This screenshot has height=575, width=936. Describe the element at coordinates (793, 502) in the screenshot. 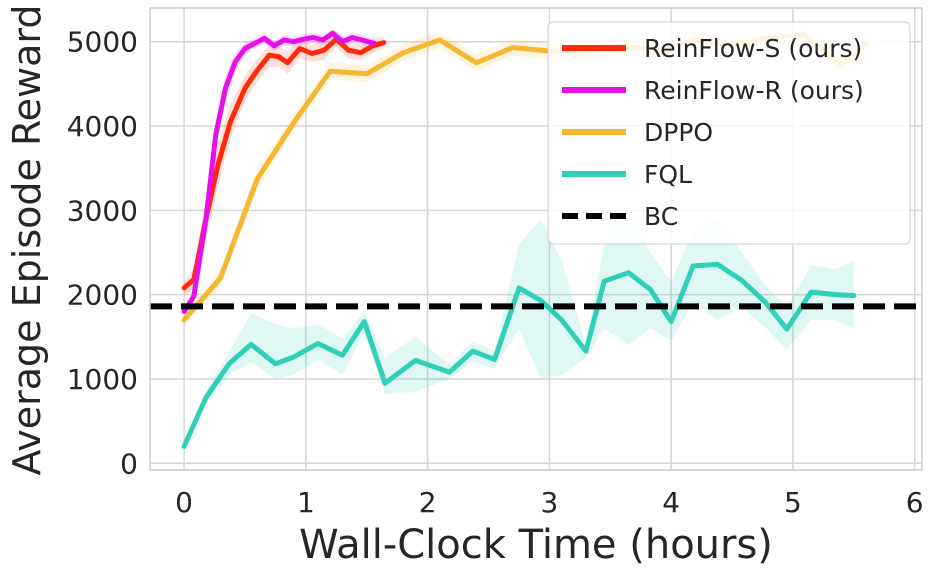

I see `x-tick-label: 5` at that location.